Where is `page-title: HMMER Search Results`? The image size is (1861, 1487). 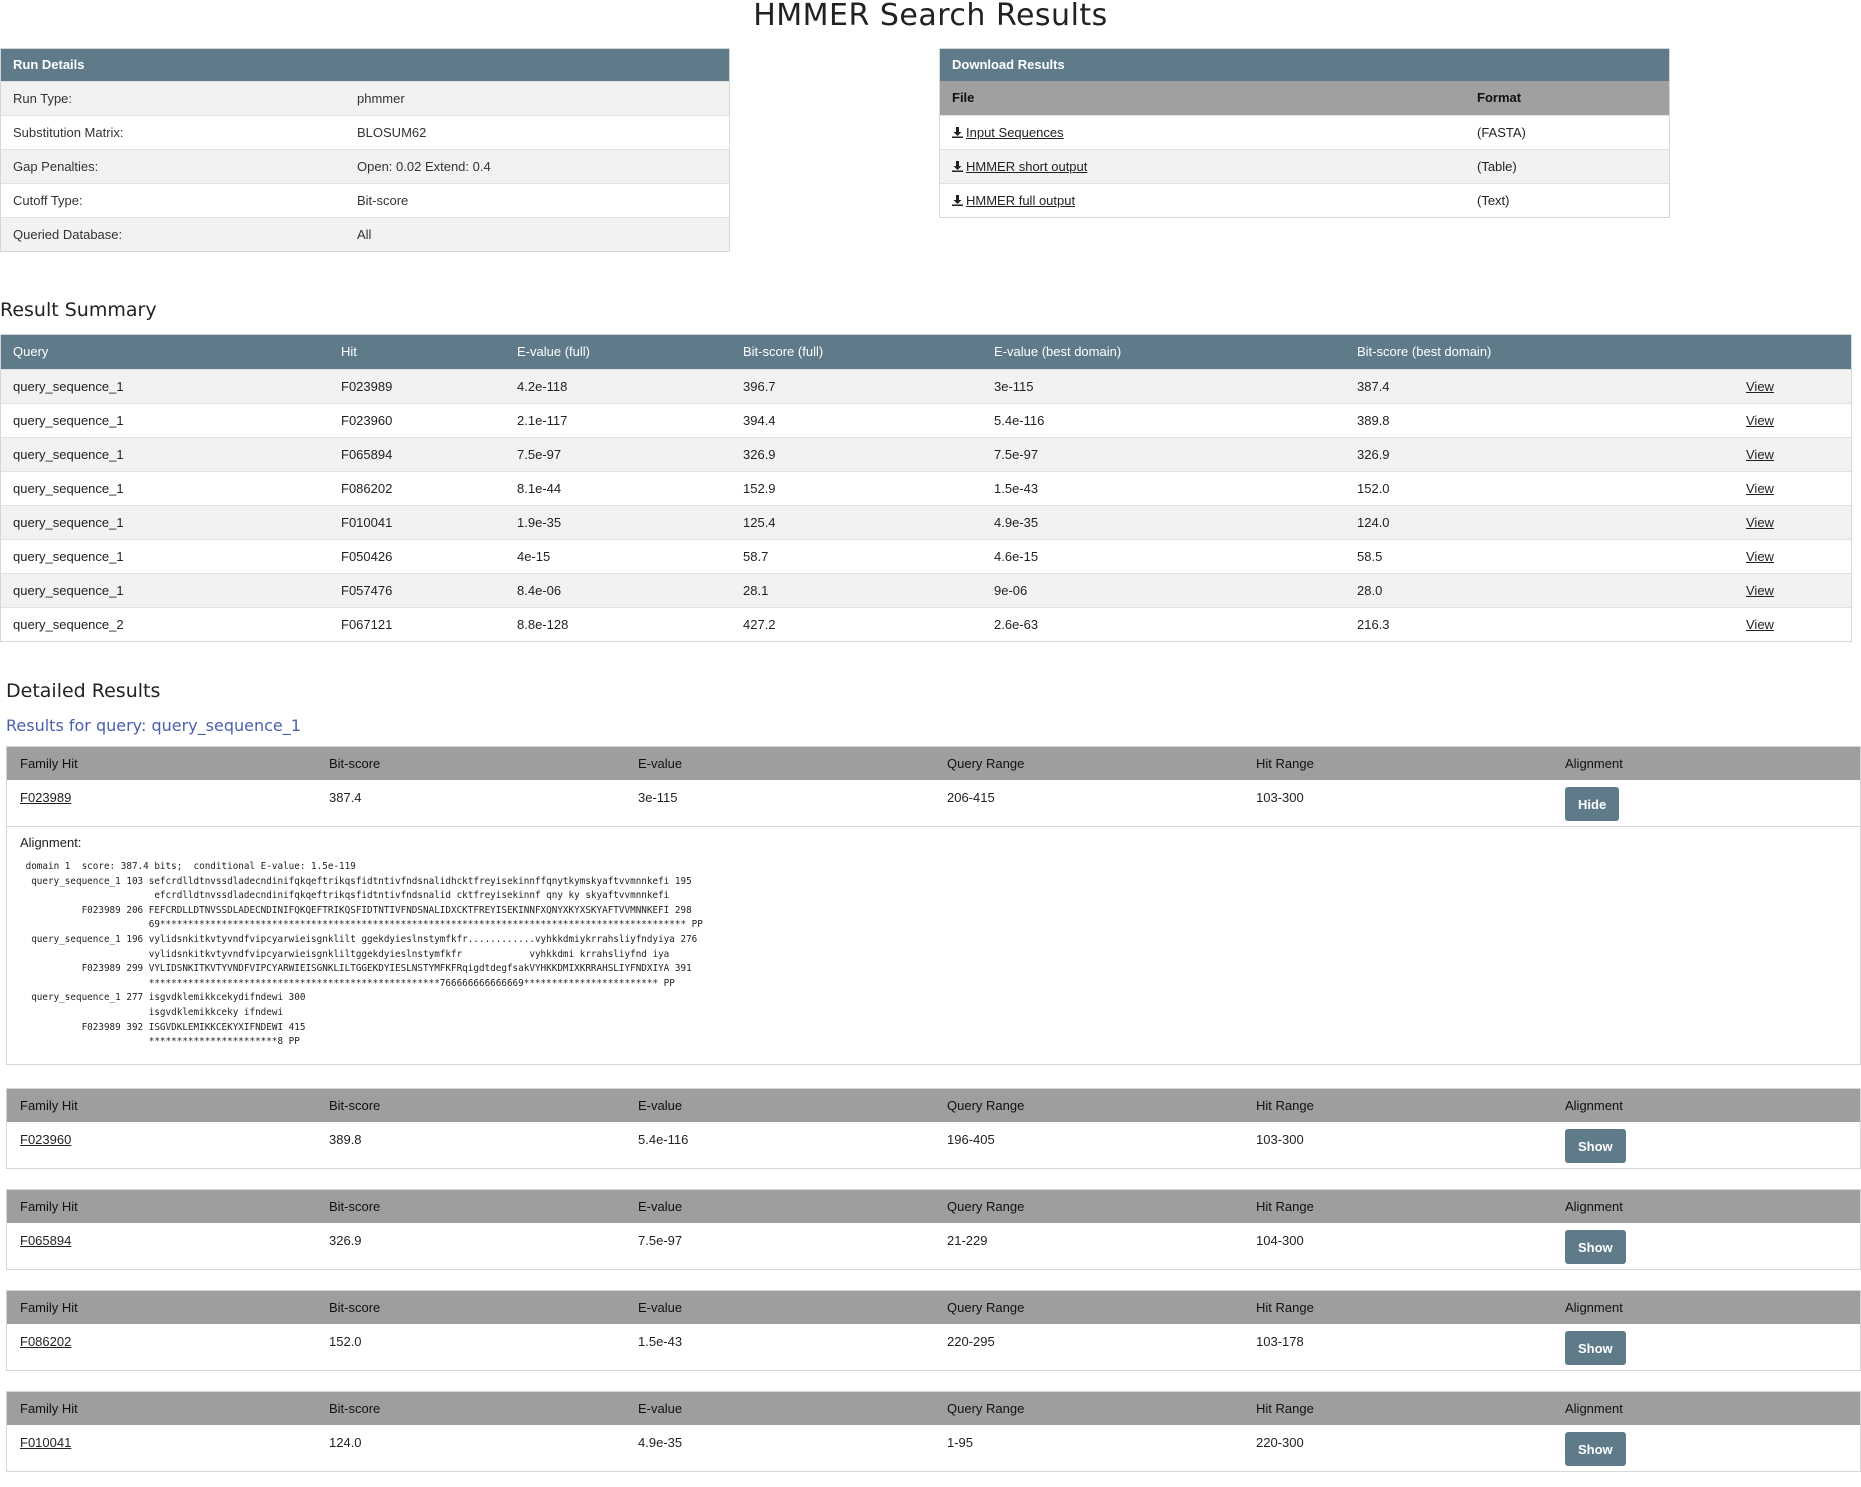
page-title: HMMER Search Results is located at coordinates (930, 16).